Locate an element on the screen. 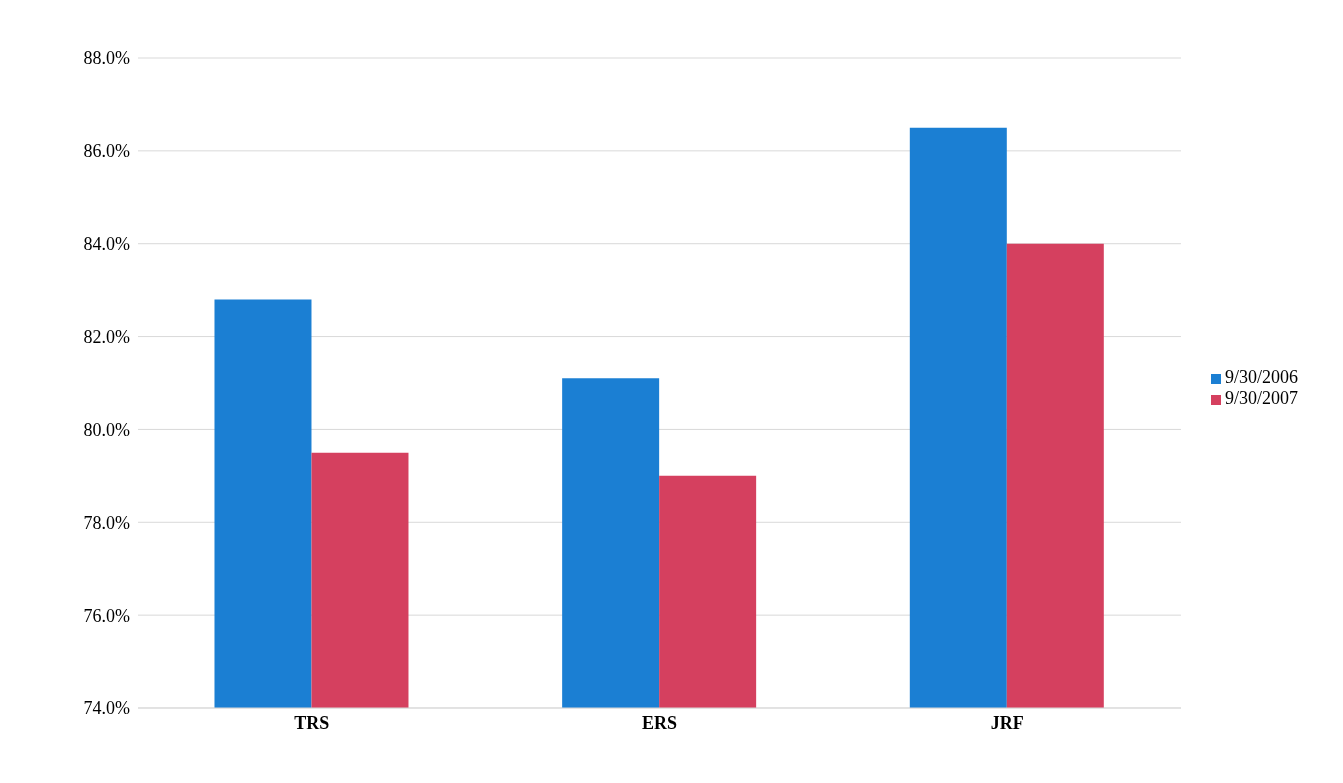  y-tick-label: 88.0% is located at coordinates (106, 58).